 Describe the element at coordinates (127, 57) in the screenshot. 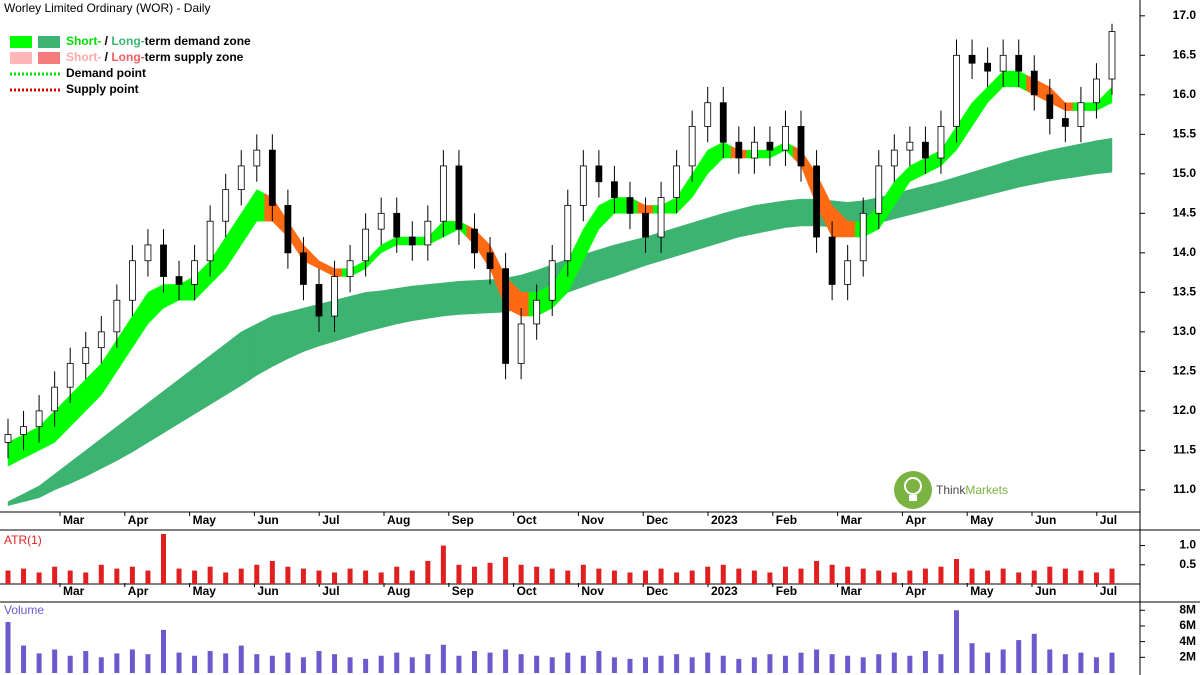

I see `legend-text: Long-` at that location.